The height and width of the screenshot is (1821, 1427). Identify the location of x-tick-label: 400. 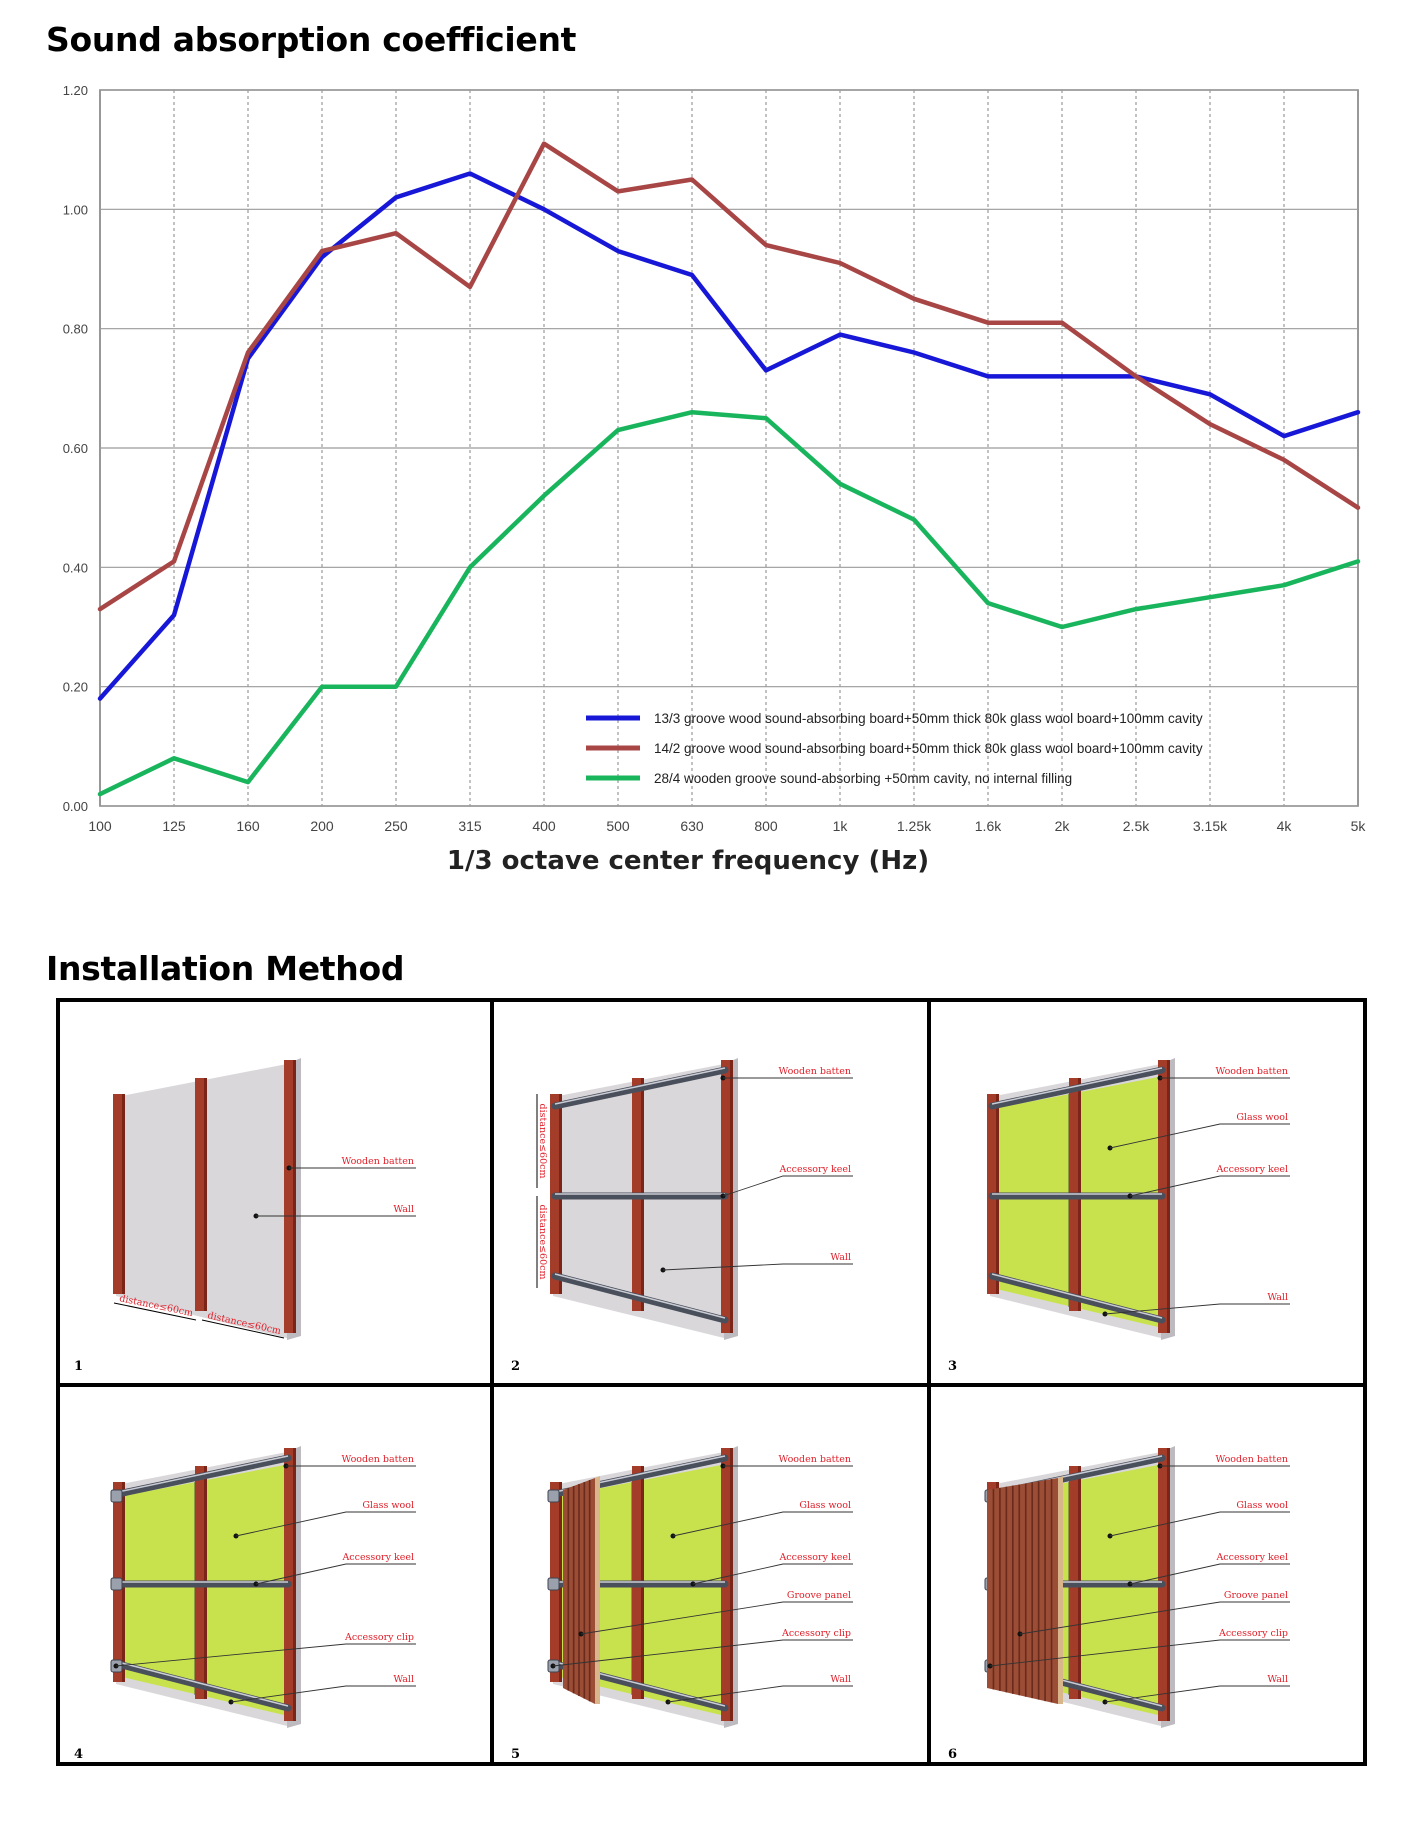
(544, 826).